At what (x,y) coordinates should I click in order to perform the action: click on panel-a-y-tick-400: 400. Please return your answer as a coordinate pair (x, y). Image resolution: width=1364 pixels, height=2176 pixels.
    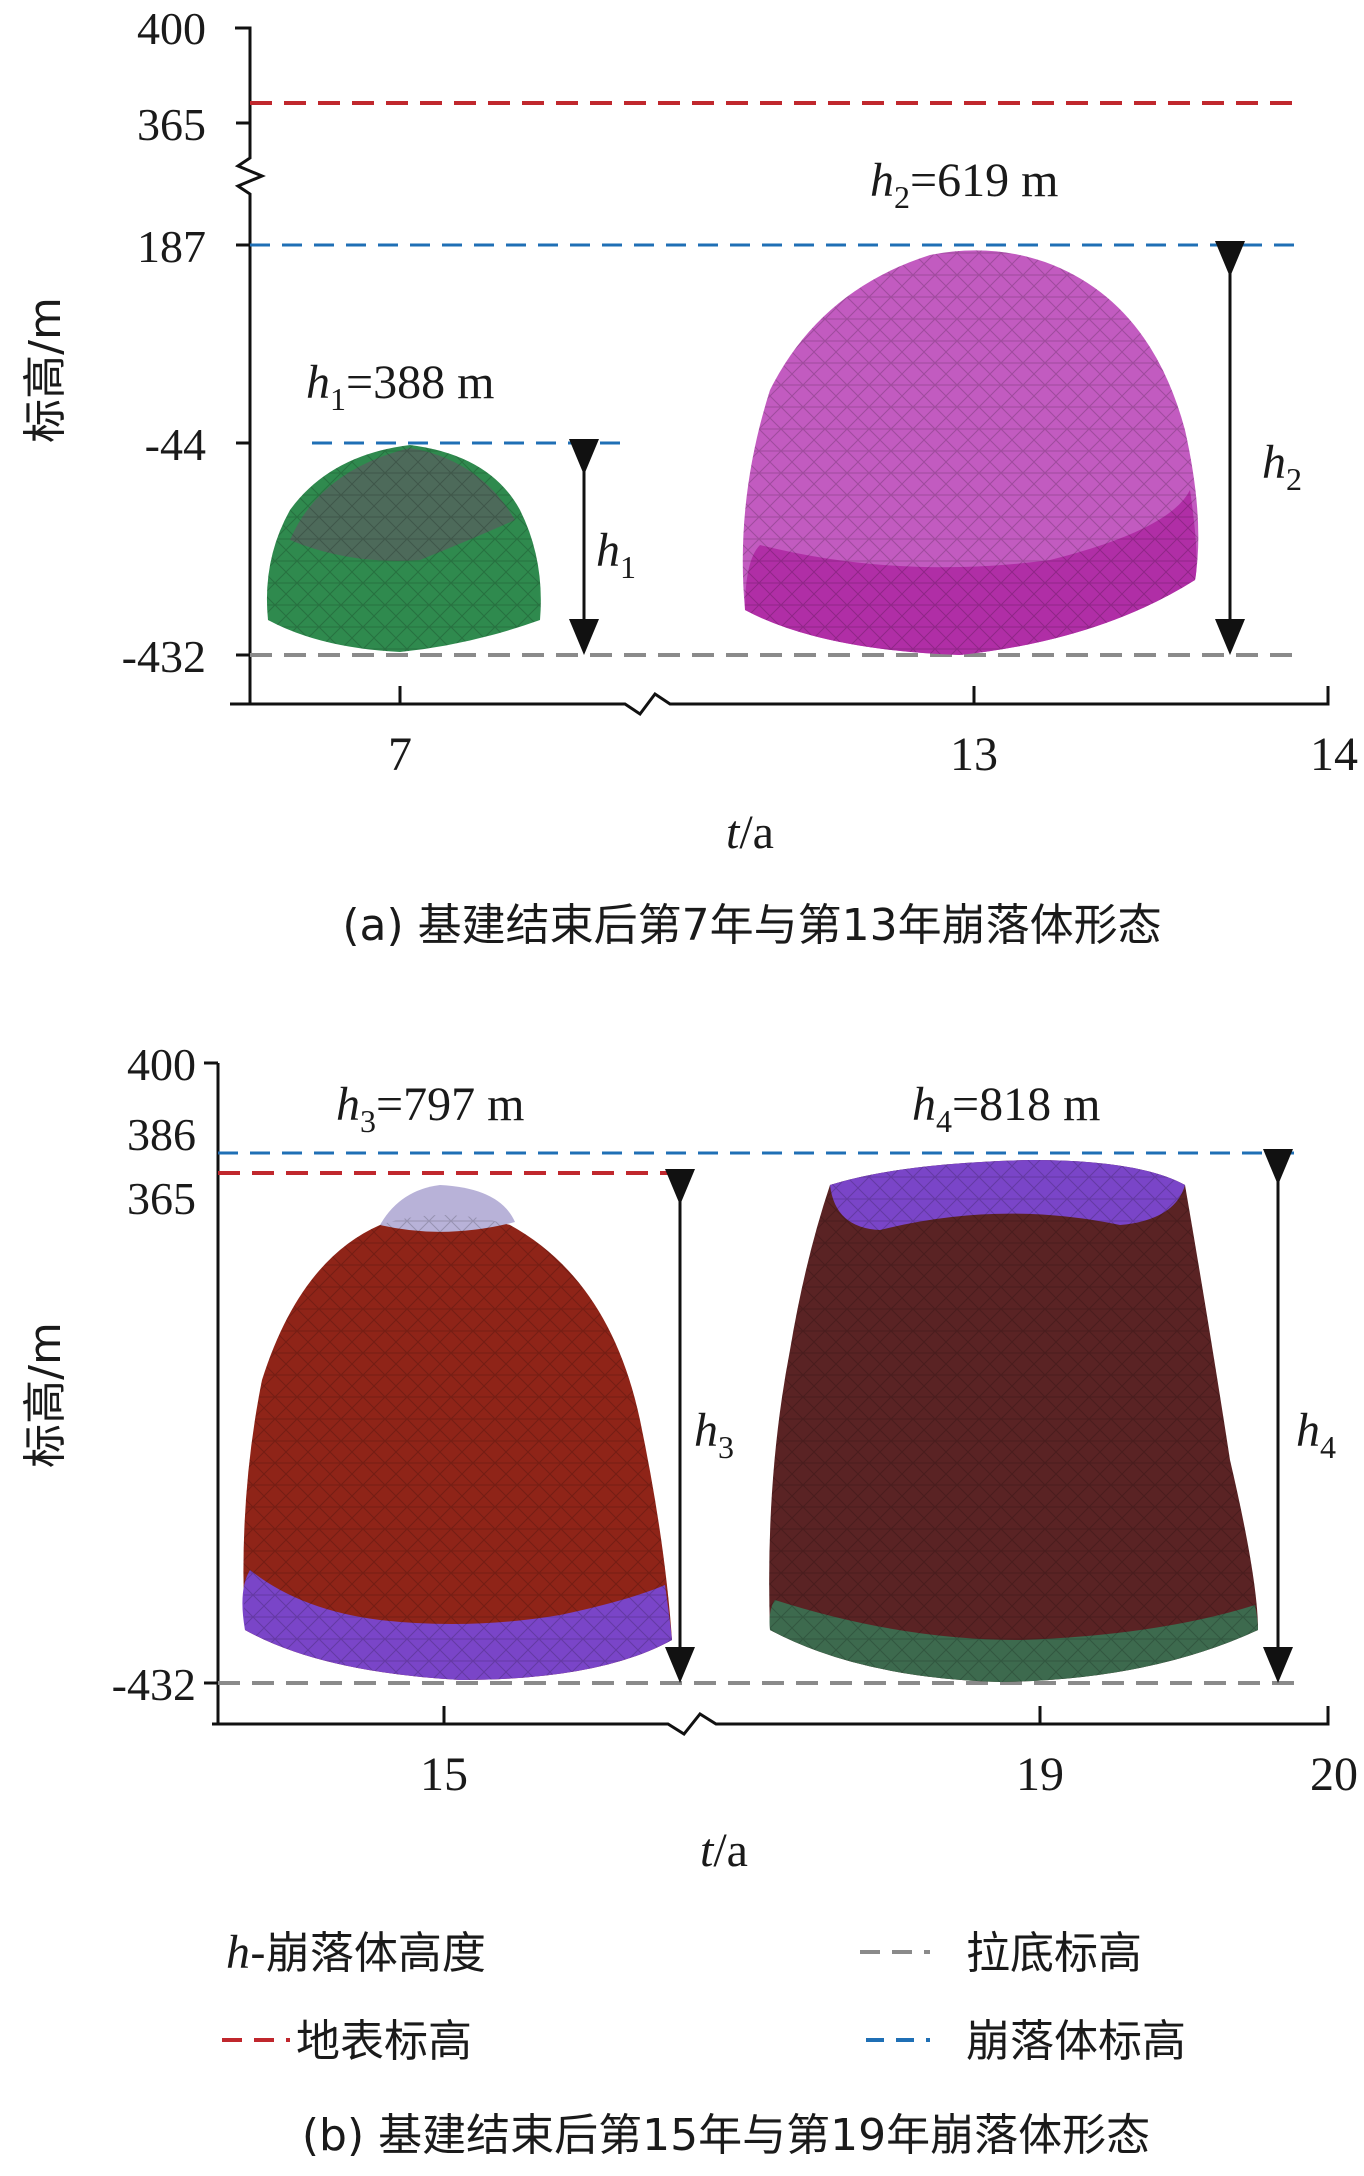
    Looking at the image, I should click on (171, 28).